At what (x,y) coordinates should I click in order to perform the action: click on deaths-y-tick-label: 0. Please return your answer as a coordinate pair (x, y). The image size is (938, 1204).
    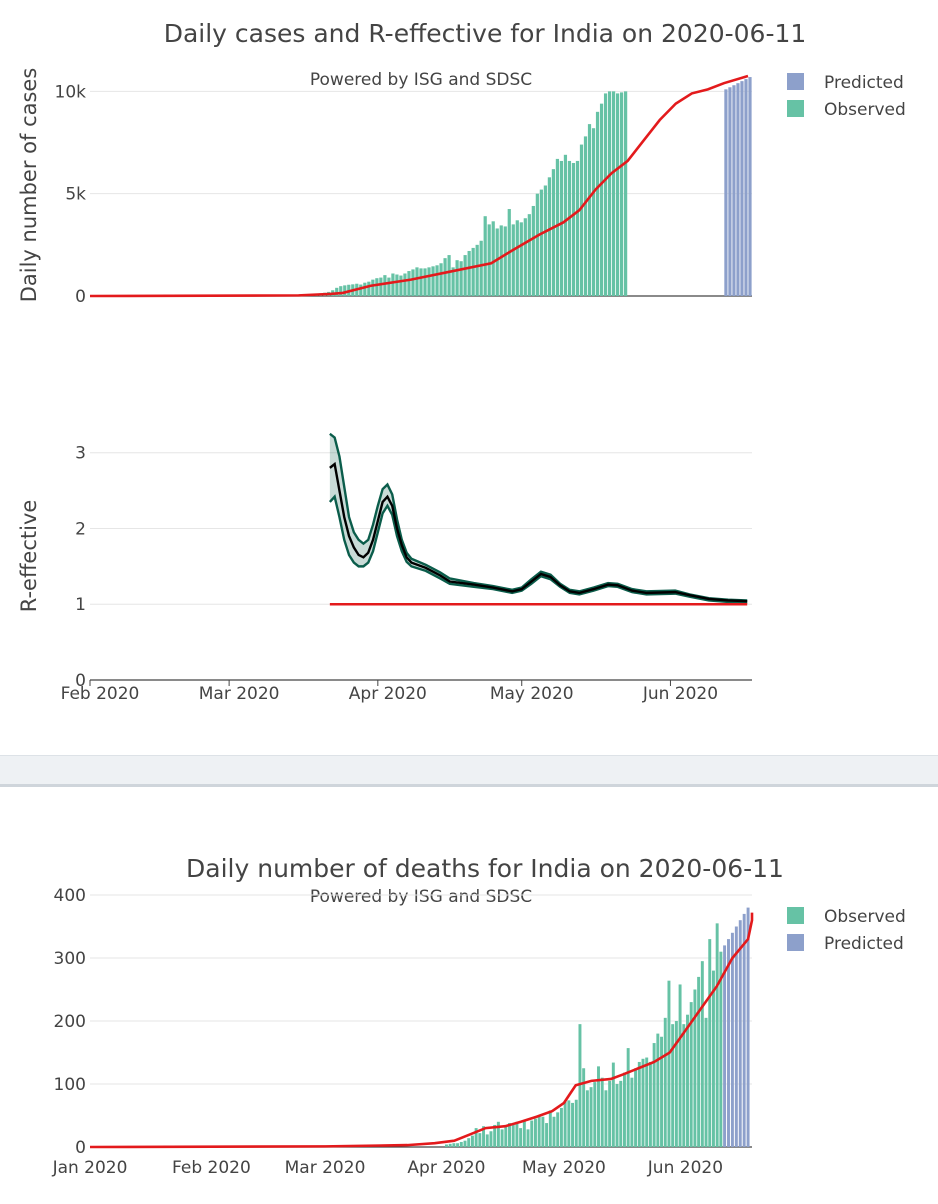
    Looking at the image, I should click on (80, 1148).